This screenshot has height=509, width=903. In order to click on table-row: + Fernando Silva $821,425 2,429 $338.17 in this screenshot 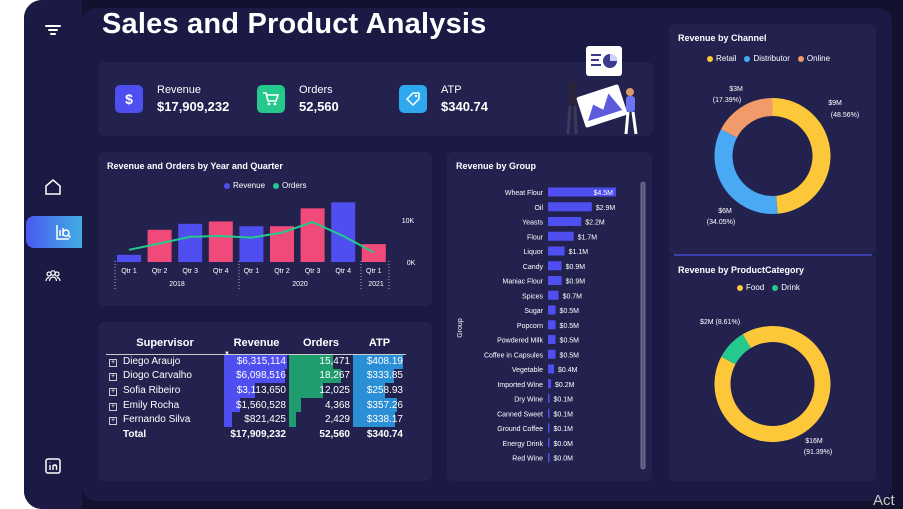, I will do `click(256, 419)`.